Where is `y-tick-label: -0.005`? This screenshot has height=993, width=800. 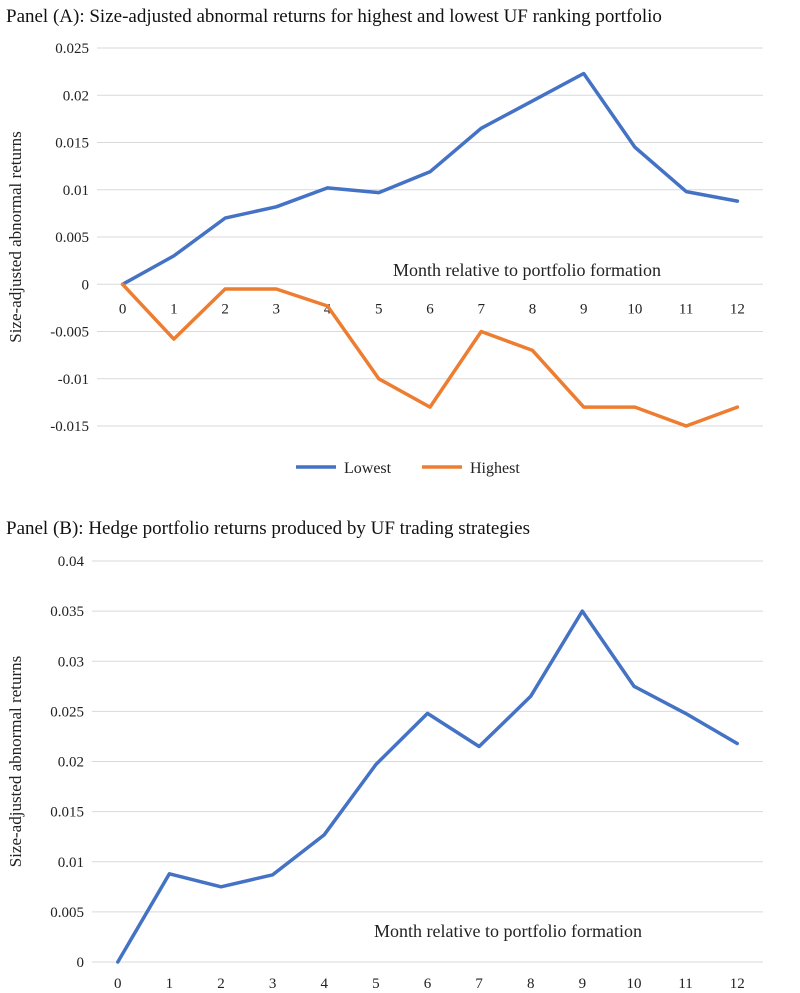 y-tick-label: -0.005 is located at coordinates (69, 333).